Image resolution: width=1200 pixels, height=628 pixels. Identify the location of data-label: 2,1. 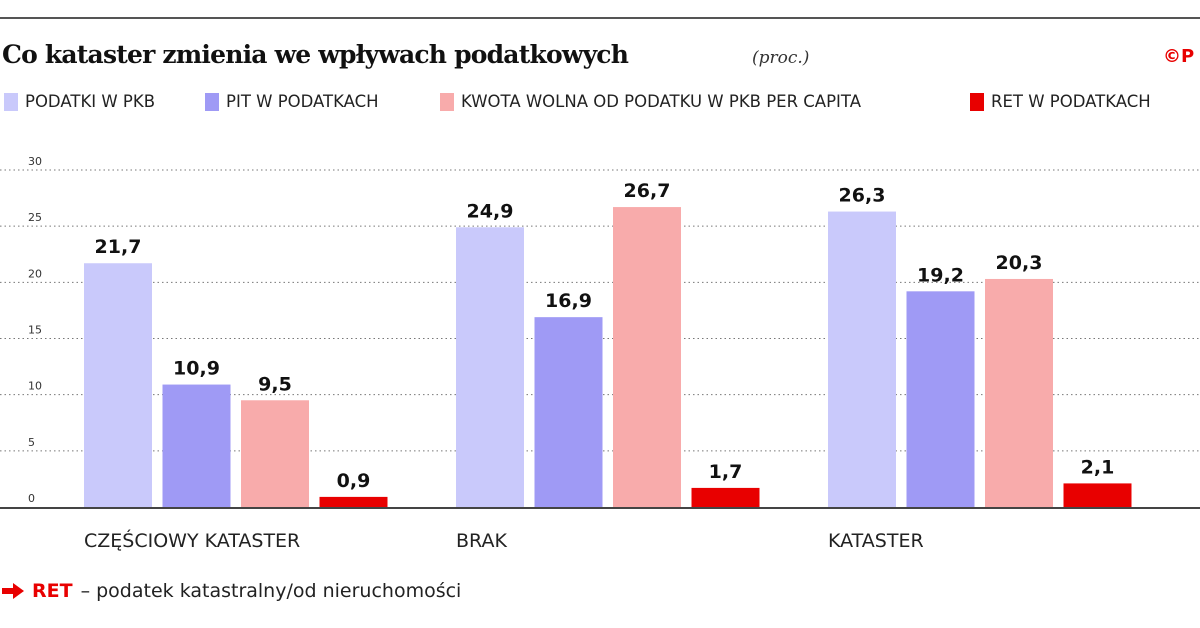
(1098, 467).